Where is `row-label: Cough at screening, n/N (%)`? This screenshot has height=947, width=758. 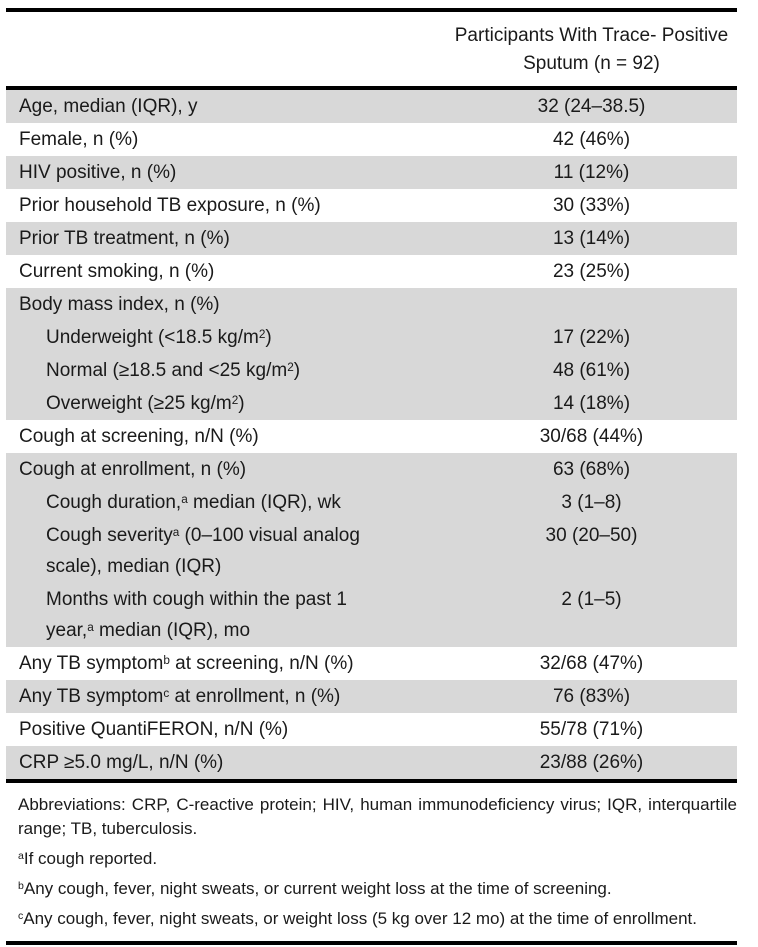 row-label: Cough at screening, n/N (%) is located at coordinates (139, 436).